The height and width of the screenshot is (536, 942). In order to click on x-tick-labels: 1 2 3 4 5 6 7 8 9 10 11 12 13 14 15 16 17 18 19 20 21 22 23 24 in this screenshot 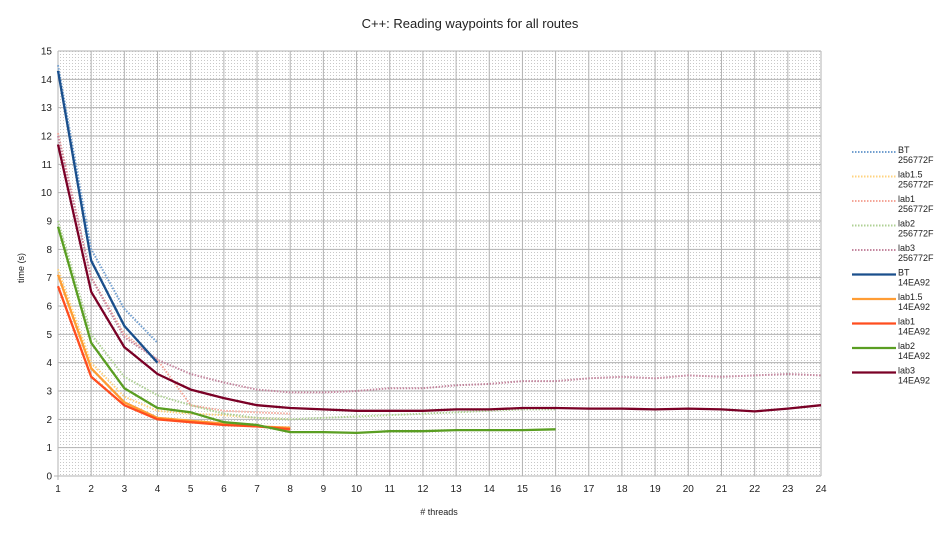, I will do `click(441, 489)`.